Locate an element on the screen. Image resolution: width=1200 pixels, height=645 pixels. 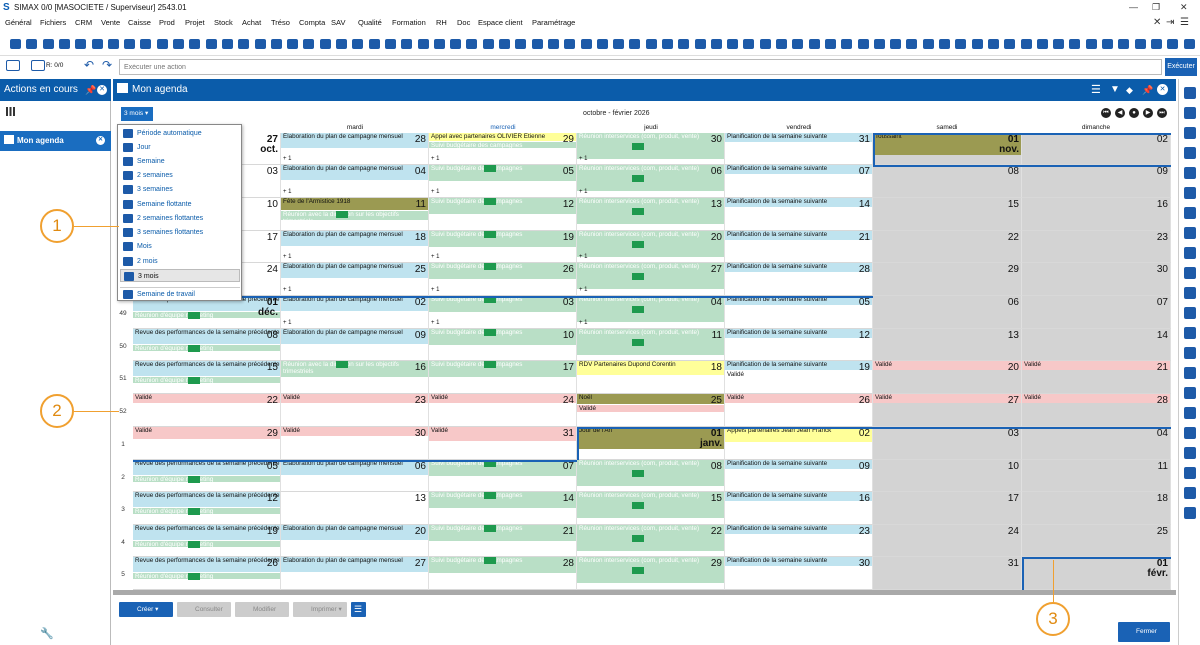
dropdown-item: 2 mois is located at coordinates (180, 261).